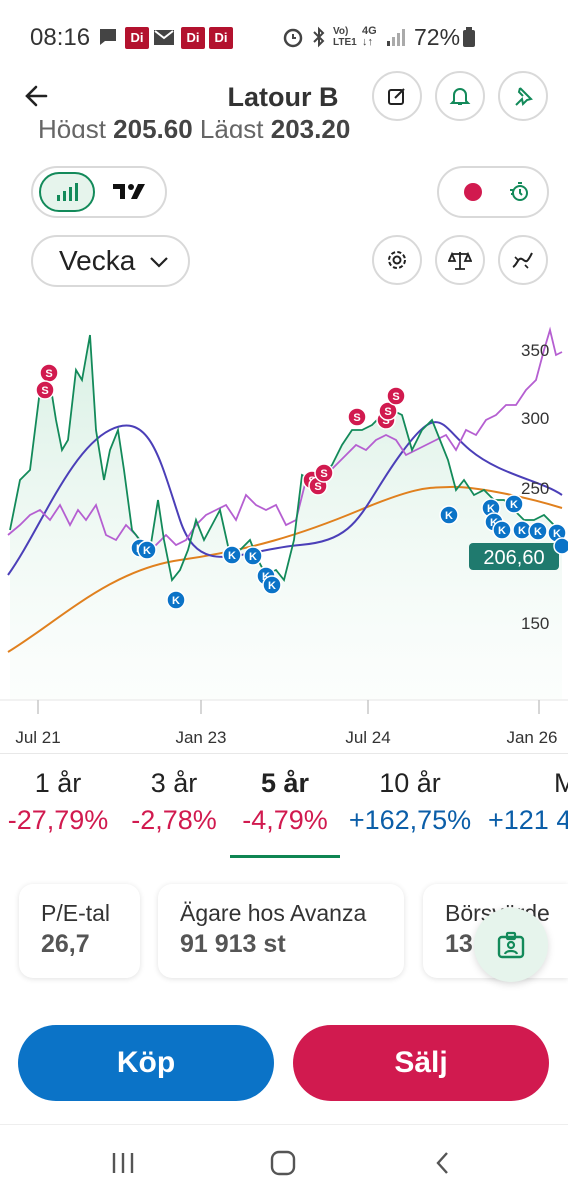 This screenshot has height=1199, width=568. I want to click on owners-card: Ägare hos Avanza 91 913 st, so click(281, 931).